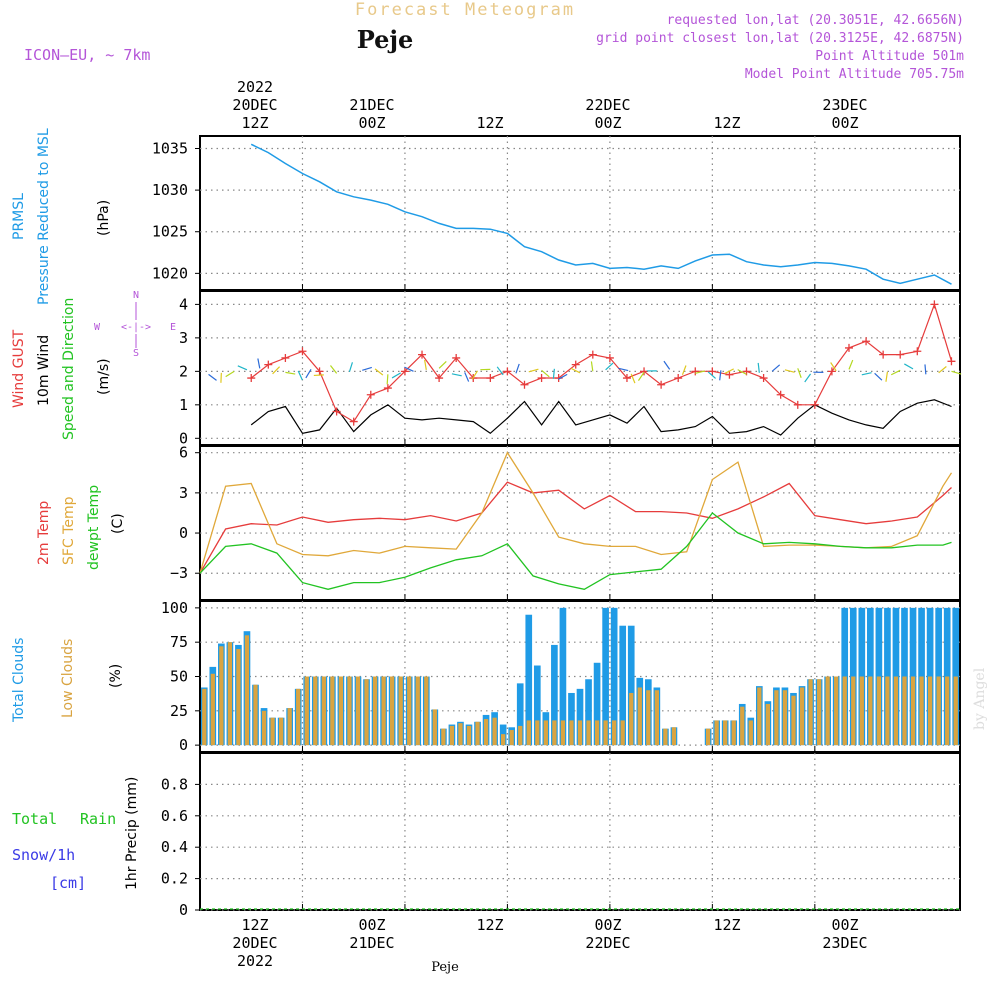 Image resolution: width=1000 pixels, height=1000 pixels. Describe the element at coordinates (81, 527) in the screenshot. I see `temp-side-labels: 2m Temp SFC Temp dewpt Temp (C)` at that location.